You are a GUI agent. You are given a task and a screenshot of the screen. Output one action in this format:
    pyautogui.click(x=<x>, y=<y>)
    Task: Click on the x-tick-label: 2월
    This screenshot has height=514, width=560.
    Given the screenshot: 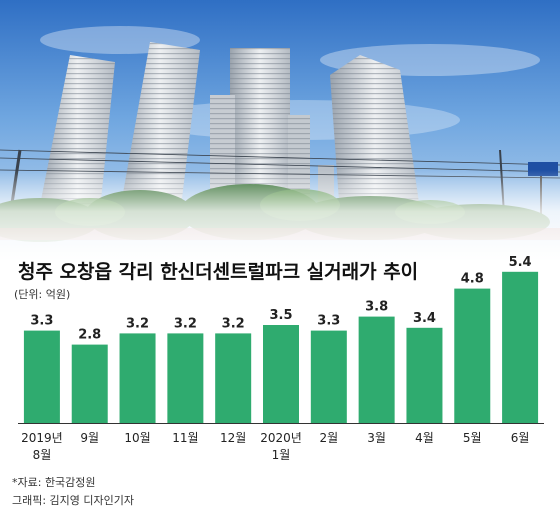 What is the action you would take?
    pyautogui.click(x=328, y=438)
    